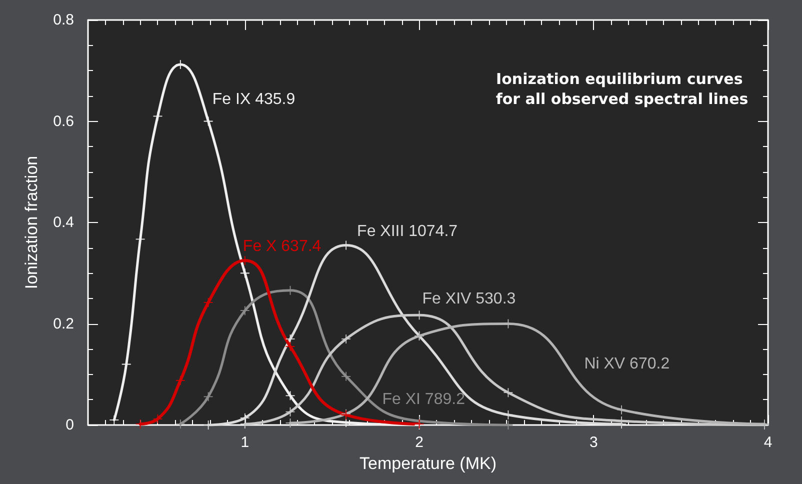  I want to click on y-tick-label: 0.2, so click(63, 323).